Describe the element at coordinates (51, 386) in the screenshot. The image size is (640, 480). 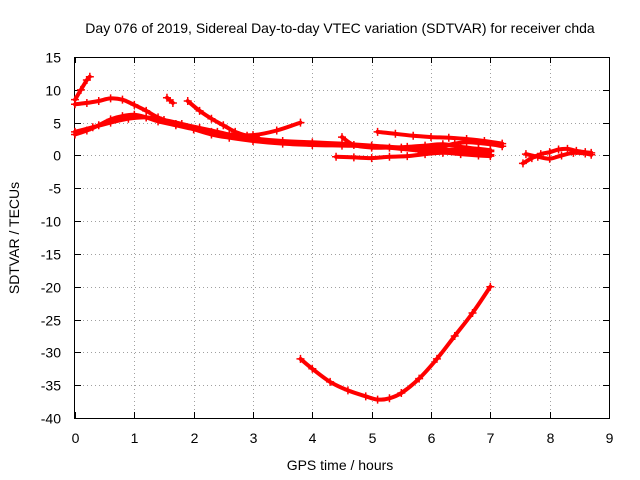
I see `y-tick-label: -35` at that location.